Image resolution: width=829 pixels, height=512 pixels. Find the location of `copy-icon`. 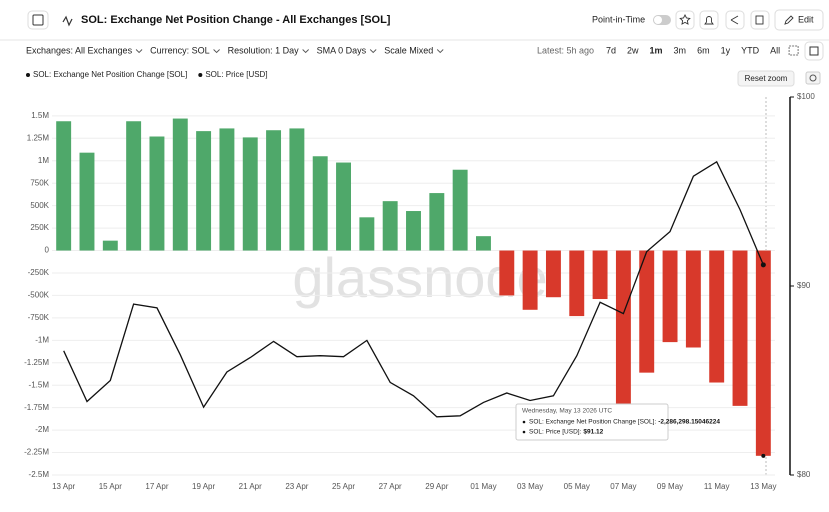

copy-icon is located at coordinates (759, 20).